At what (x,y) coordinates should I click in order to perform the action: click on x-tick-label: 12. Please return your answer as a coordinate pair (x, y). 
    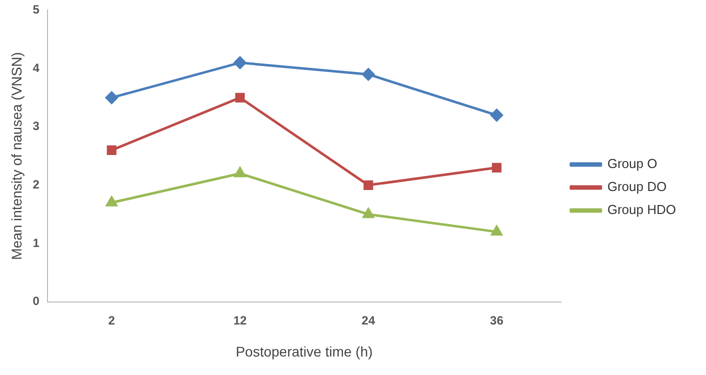
    Looking at the image, I should click on (240, 320).